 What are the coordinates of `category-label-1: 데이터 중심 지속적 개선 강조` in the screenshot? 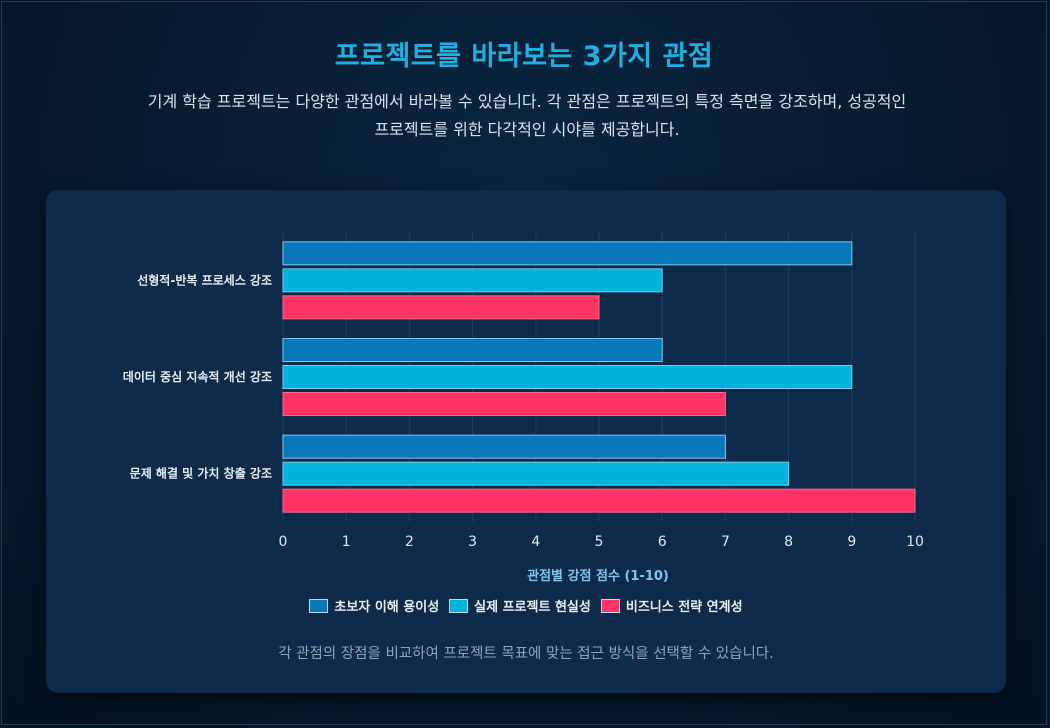 It's located at (197, 376).